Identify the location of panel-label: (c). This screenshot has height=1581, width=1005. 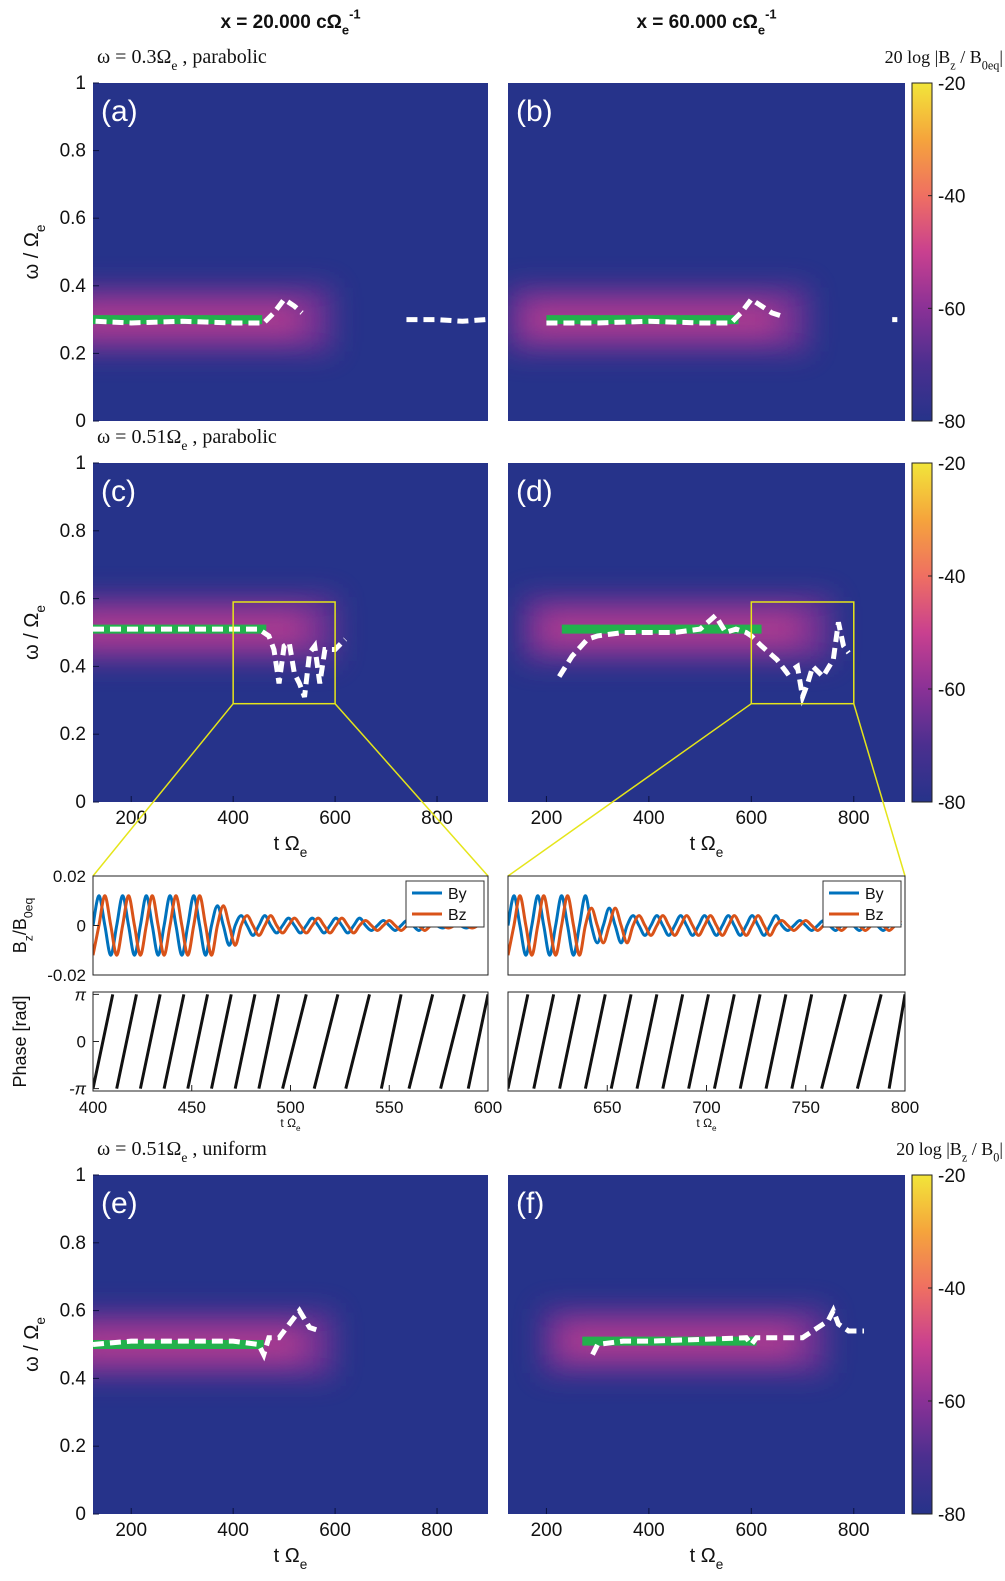
(118, 491).